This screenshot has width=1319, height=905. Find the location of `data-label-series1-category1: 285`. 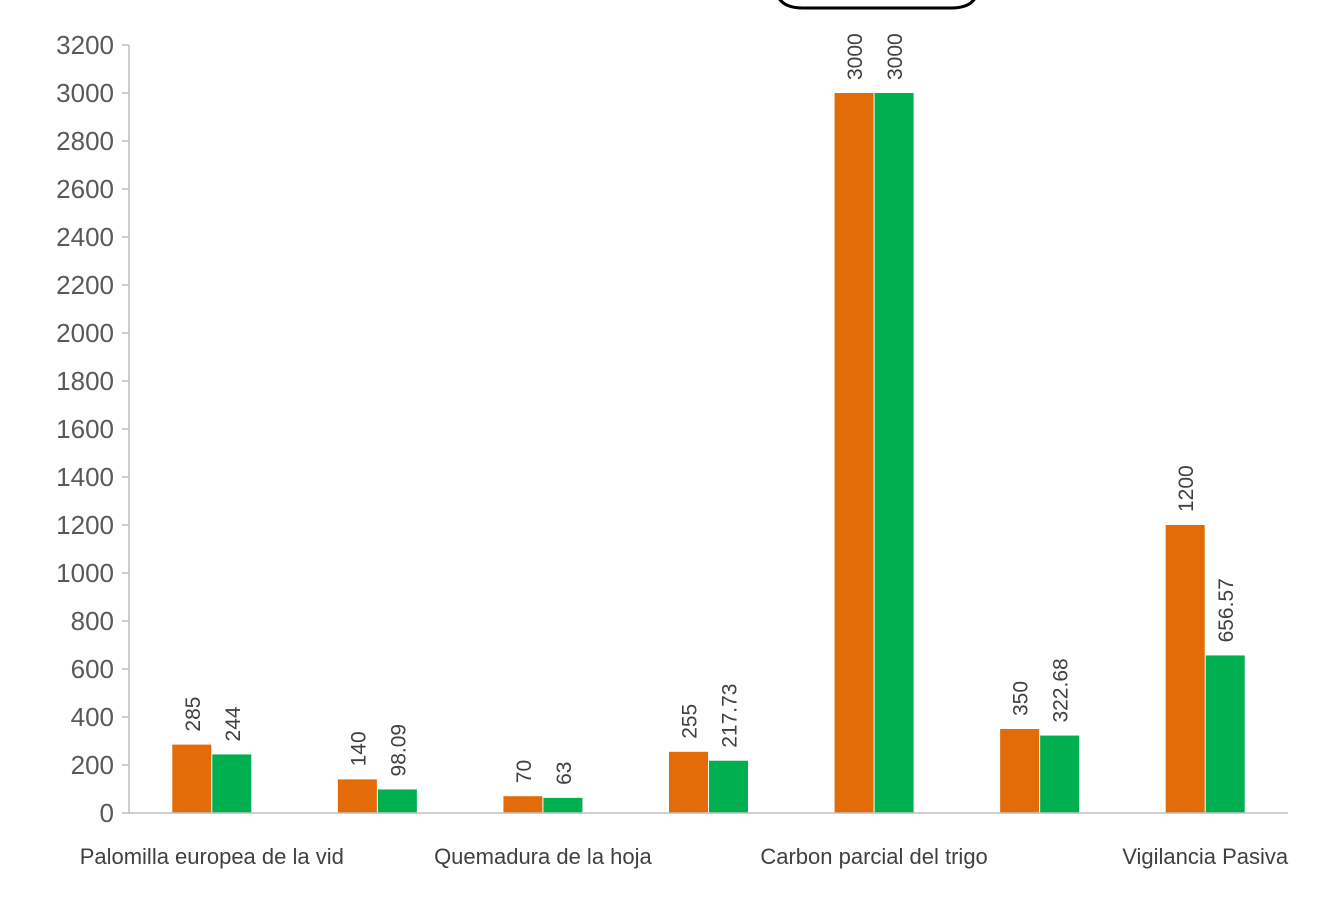

data-label-series1-category1: 285 is located at coordinates (193, 714).